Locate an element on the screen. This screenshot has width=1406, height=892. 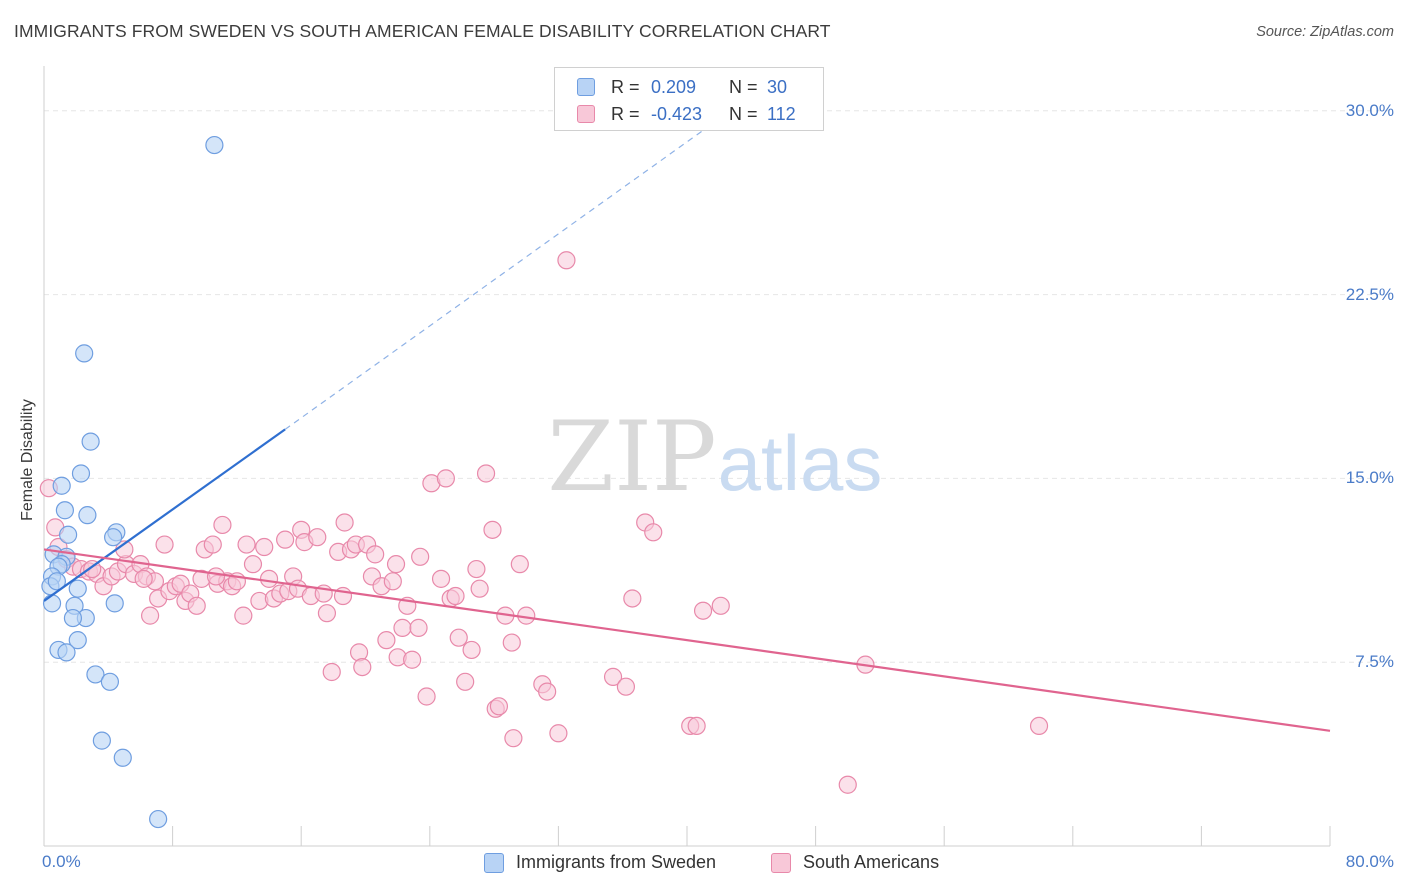
legend-n-value: 112 is located at coordinates (781, 113).